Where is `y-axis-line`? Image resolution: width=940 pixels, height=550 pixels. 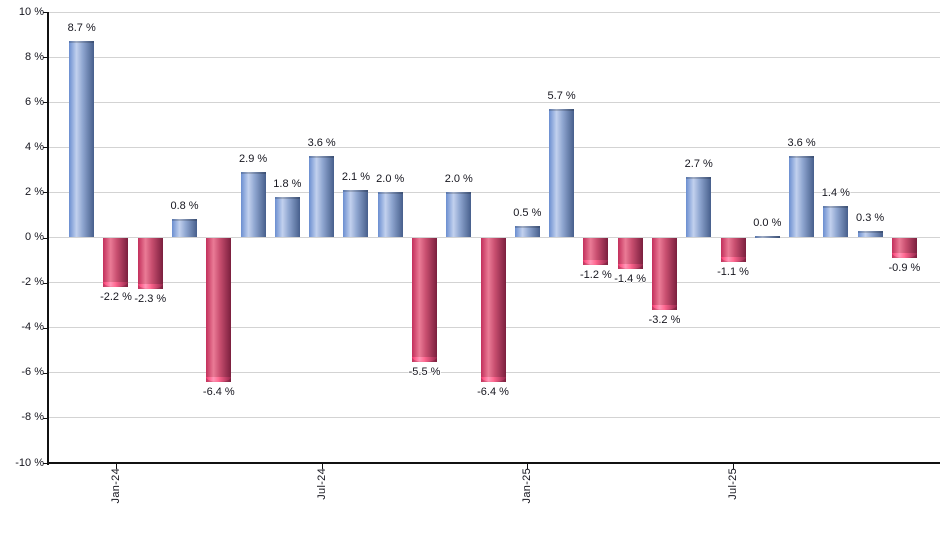 y-axis-line is located at coordinates (48, 238).